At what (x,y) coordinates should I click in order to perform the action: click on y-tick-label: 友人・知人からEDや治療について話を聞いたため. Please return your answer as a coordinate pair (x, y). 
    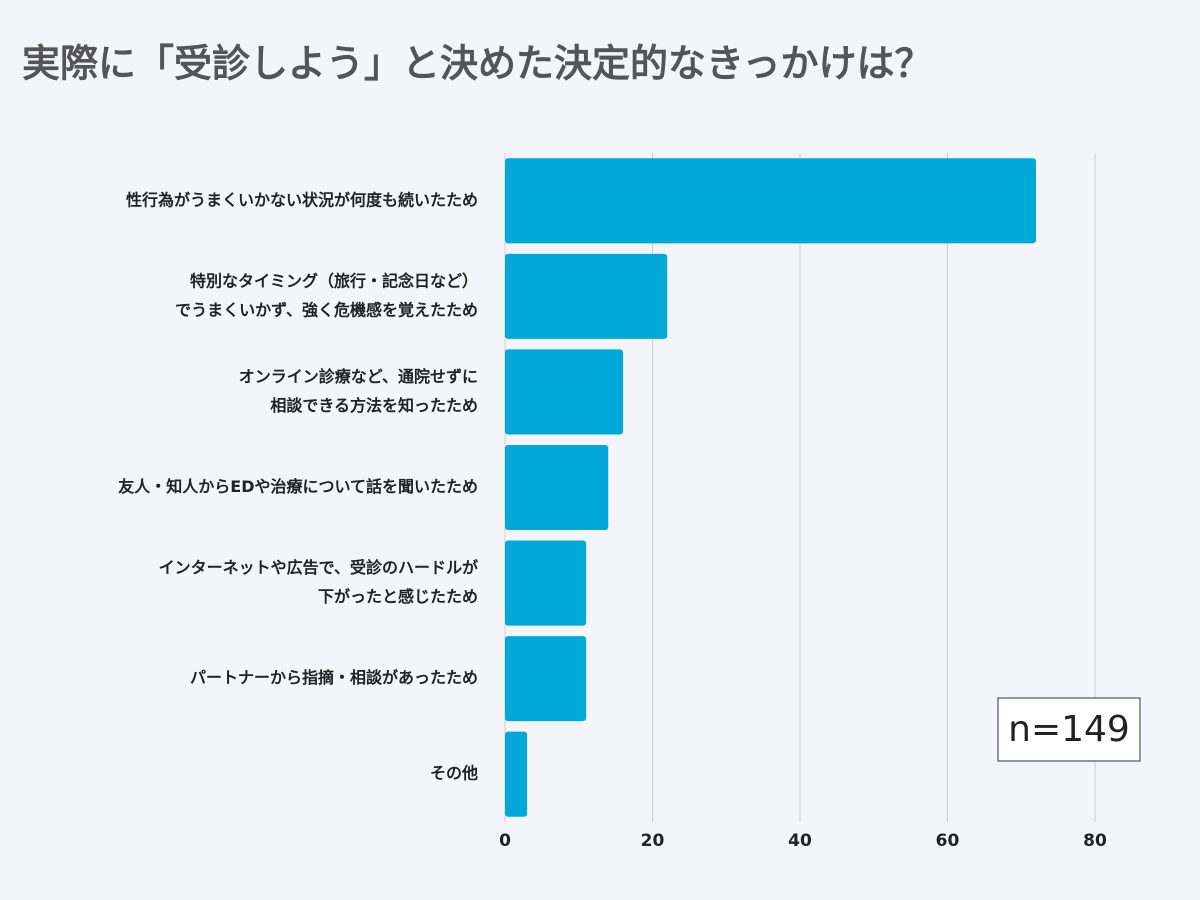
    Looking at the image, I should click on (298, 486).